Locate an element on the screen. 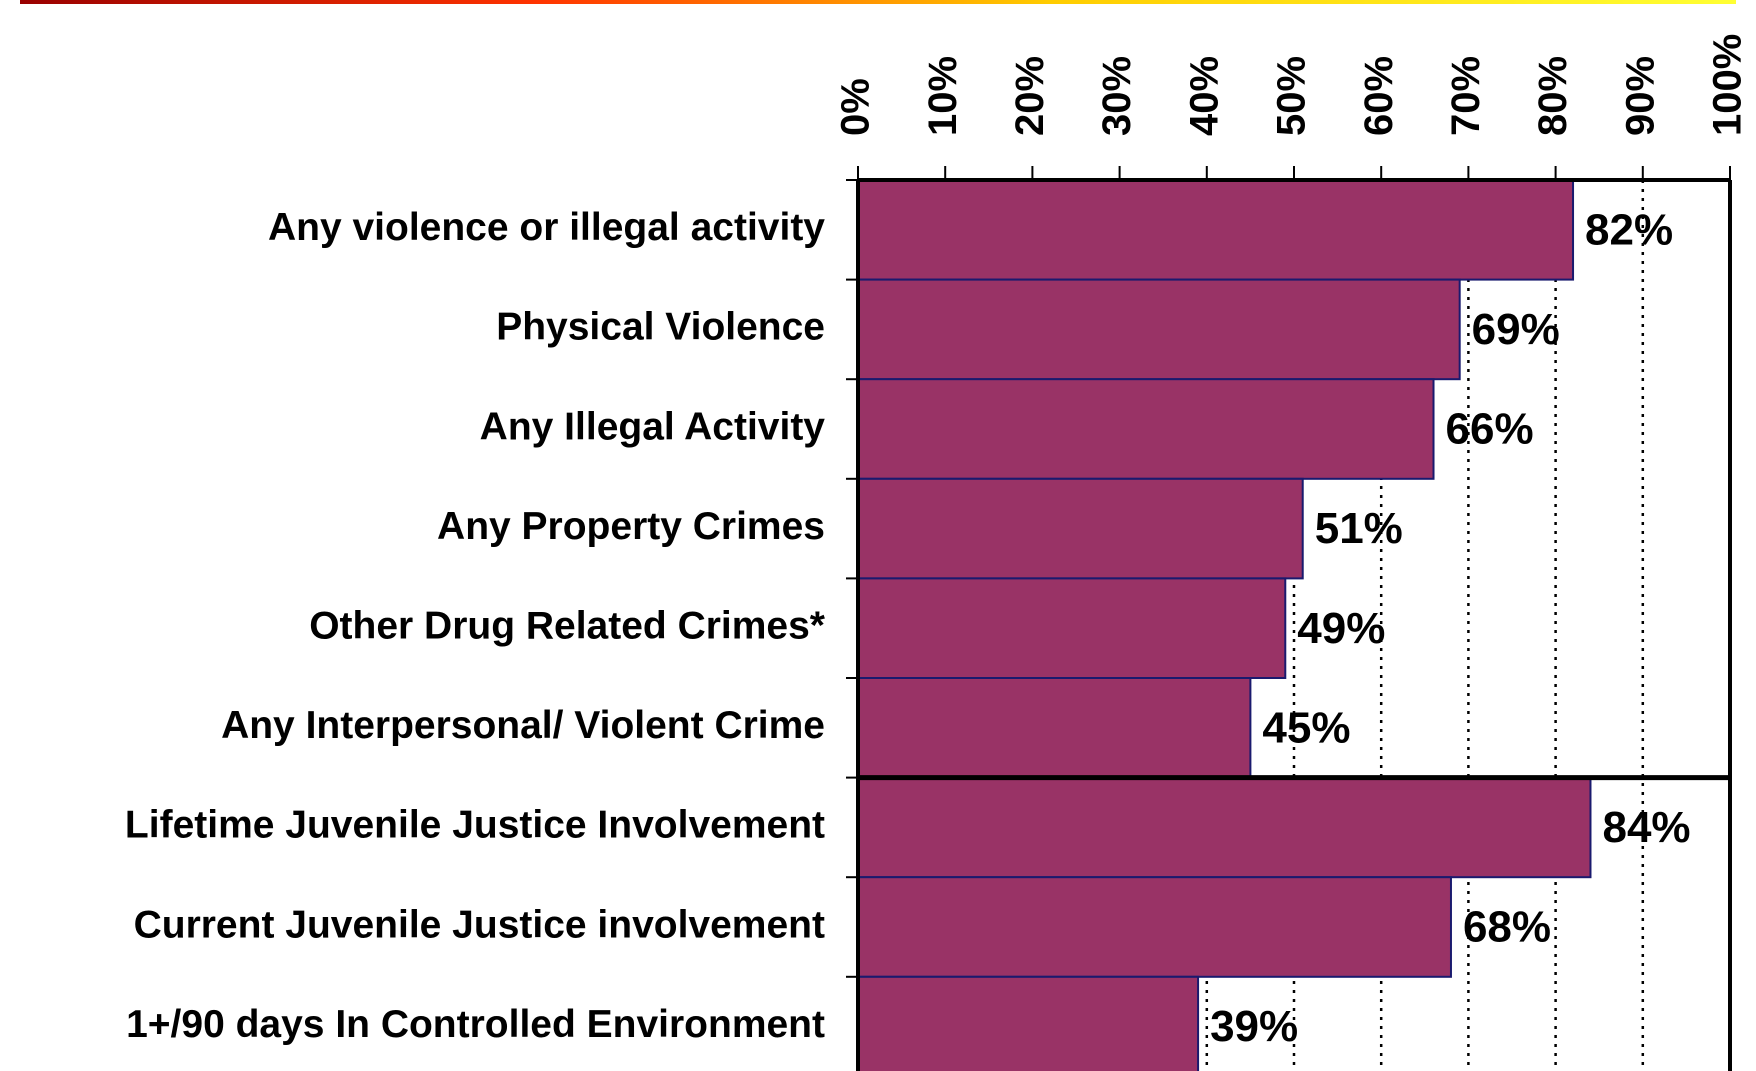 The image size is (1756, 1071). x-tick-label: 0% is located at coordinates (856, 107).